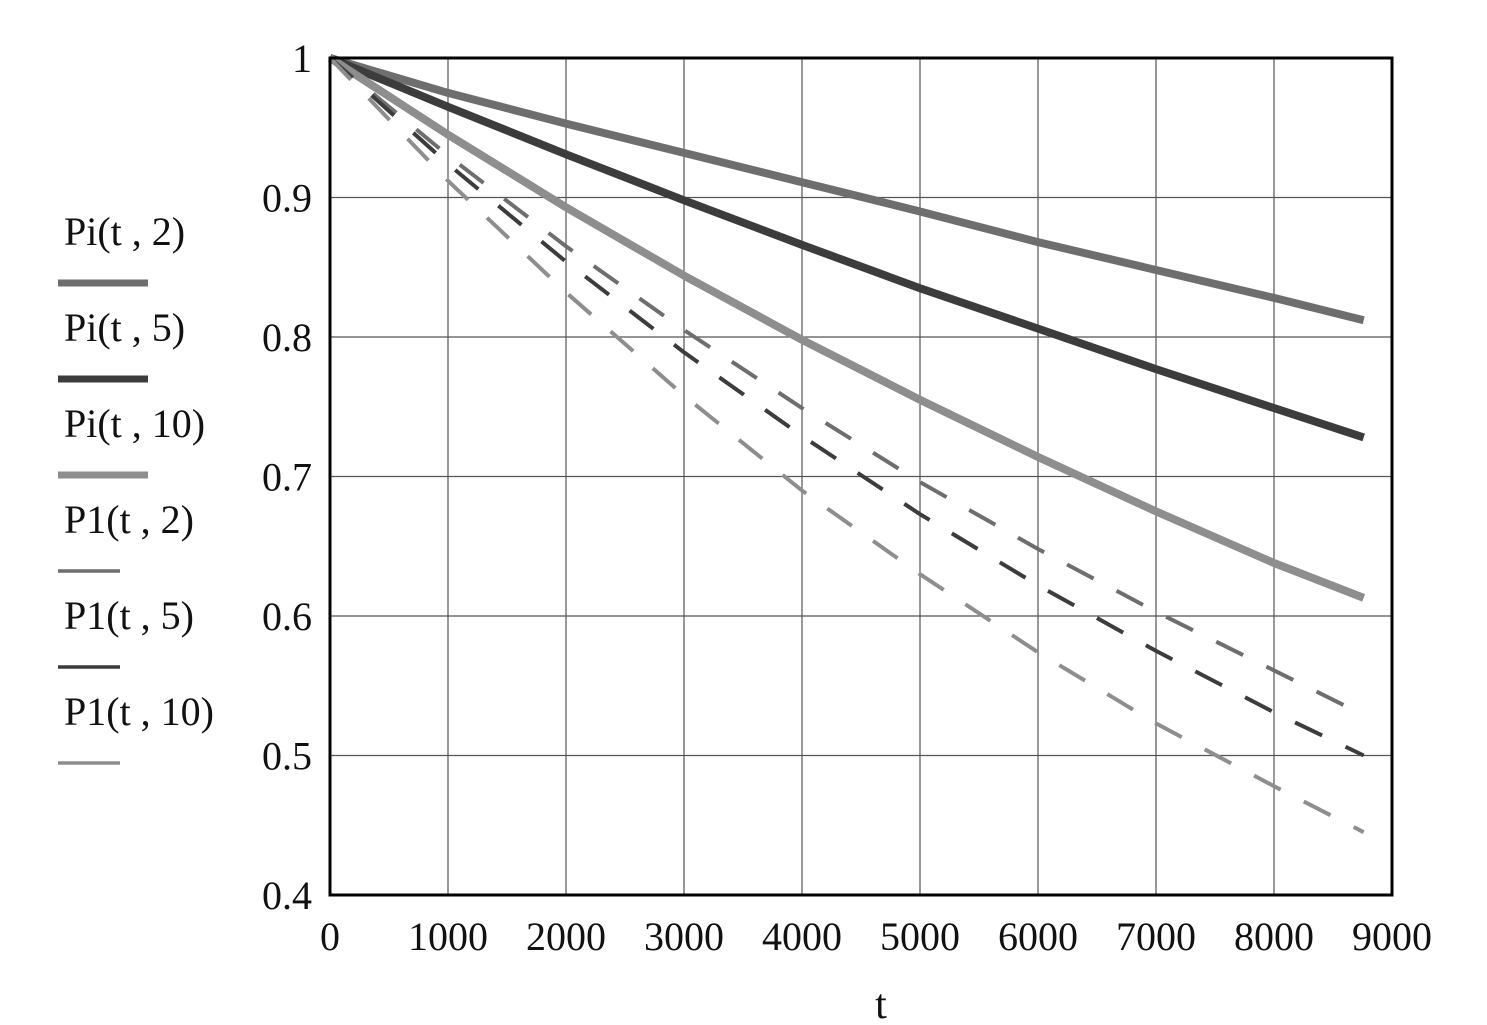 The height and width of the screenshot is (1025, 1487). I want to click on legend-label-5: P1(t , 5), so click(129, 615).